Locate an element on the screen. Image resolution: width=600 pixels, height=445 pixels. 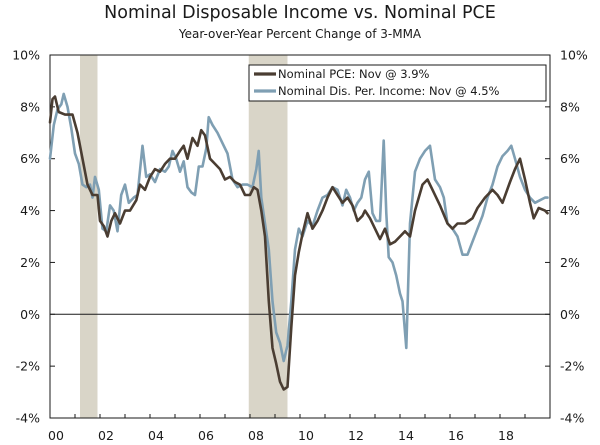
y-tick-label-left: -4% is located at coordinates (28, 418).